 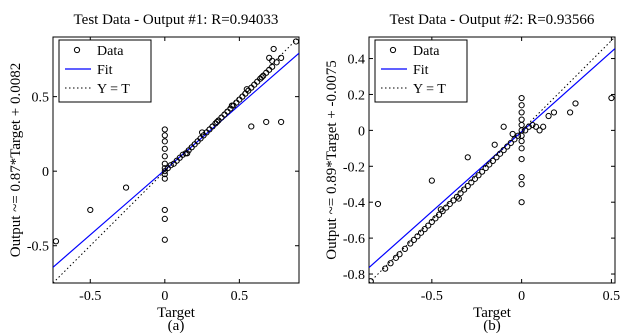 I want to click on y-tick-label: 0.4, so click(x=357, y=60).